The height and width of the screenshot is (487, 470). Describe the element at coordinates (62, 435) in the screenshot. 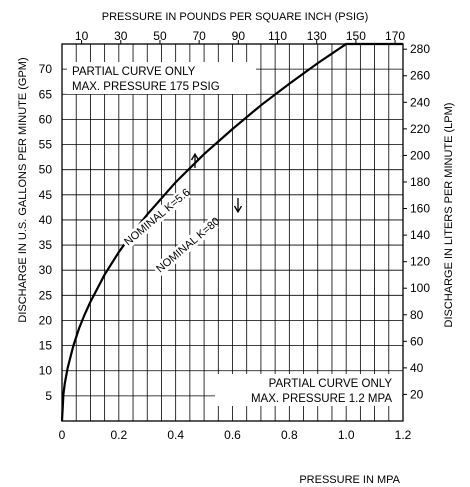

I see `x-tick-label-mpa: 0` at that location.